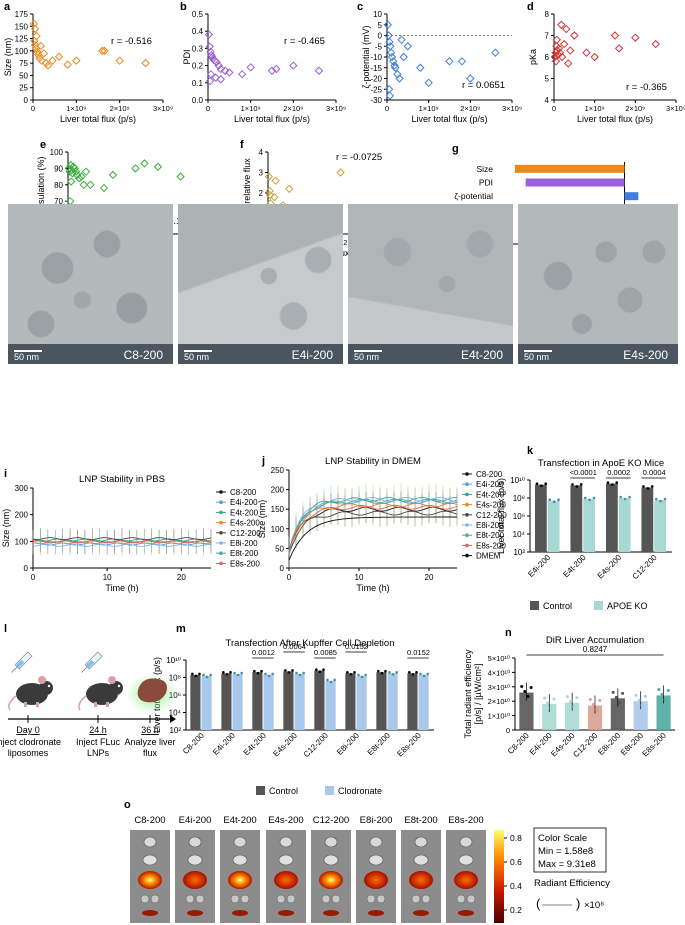 This screenshot has height=925, width=685. Describe the element at coordinates (359, 577) in the screenshot. I see `x-tick-label: 10` at that location.